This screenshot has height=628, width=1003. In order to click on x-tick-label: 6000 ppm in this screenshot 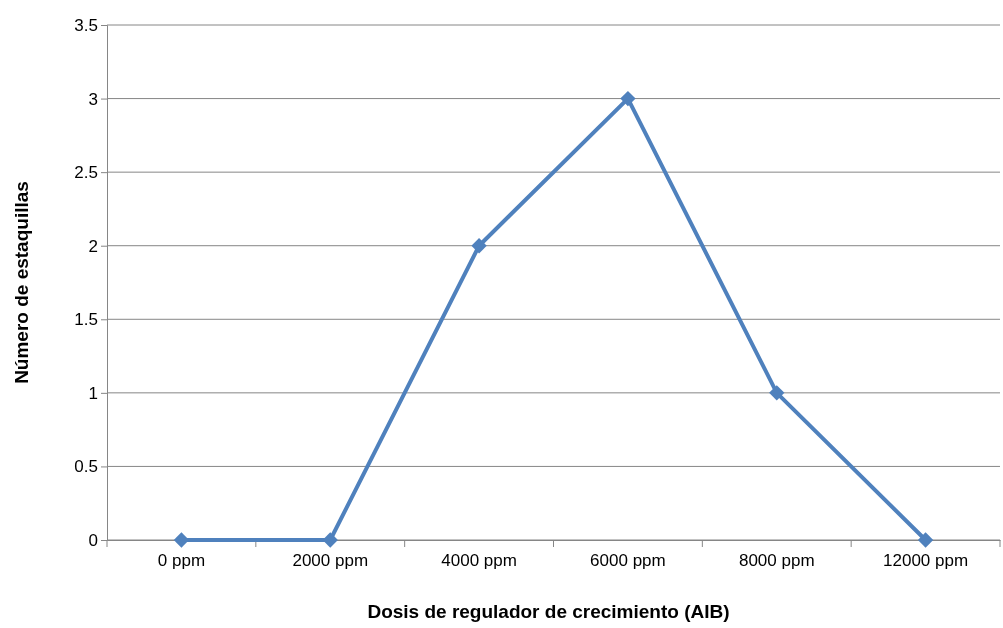, I will do `click(628, 561)`.